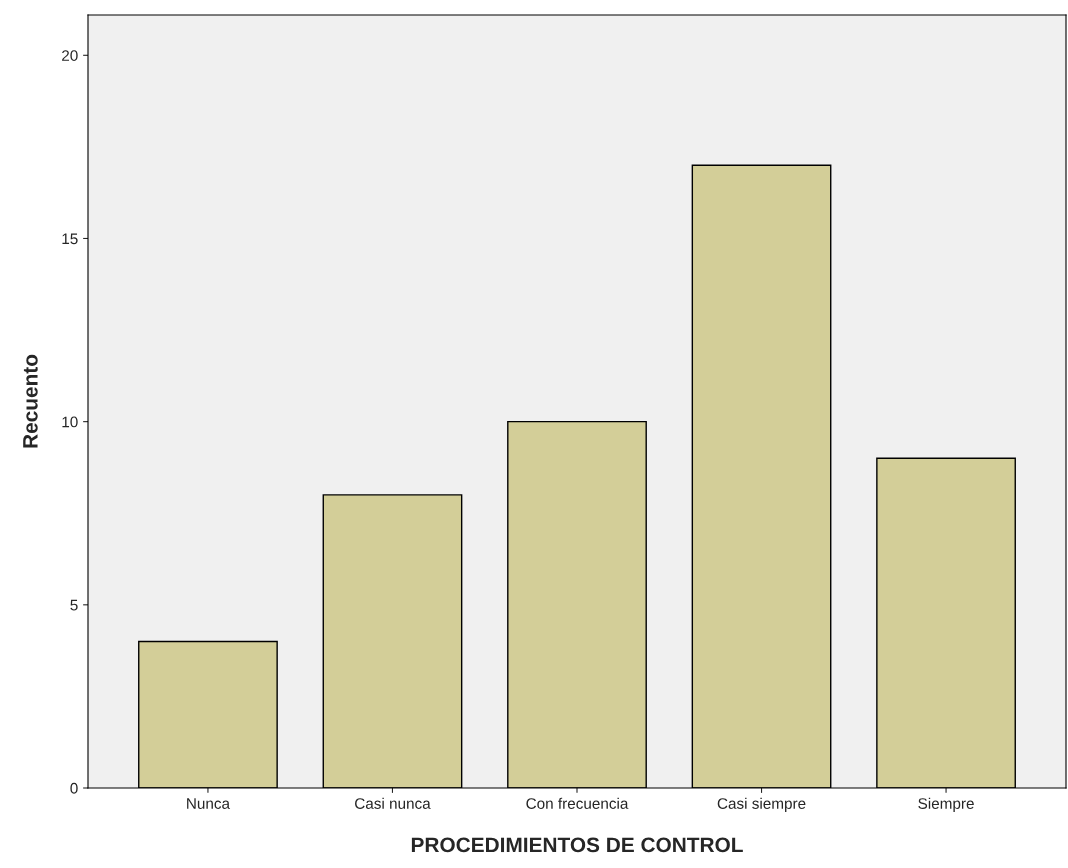  What do you see at coordinates (70, 239) in the screenshot?
I see `y-tick-label: 15` at bounding box center [70, 239].